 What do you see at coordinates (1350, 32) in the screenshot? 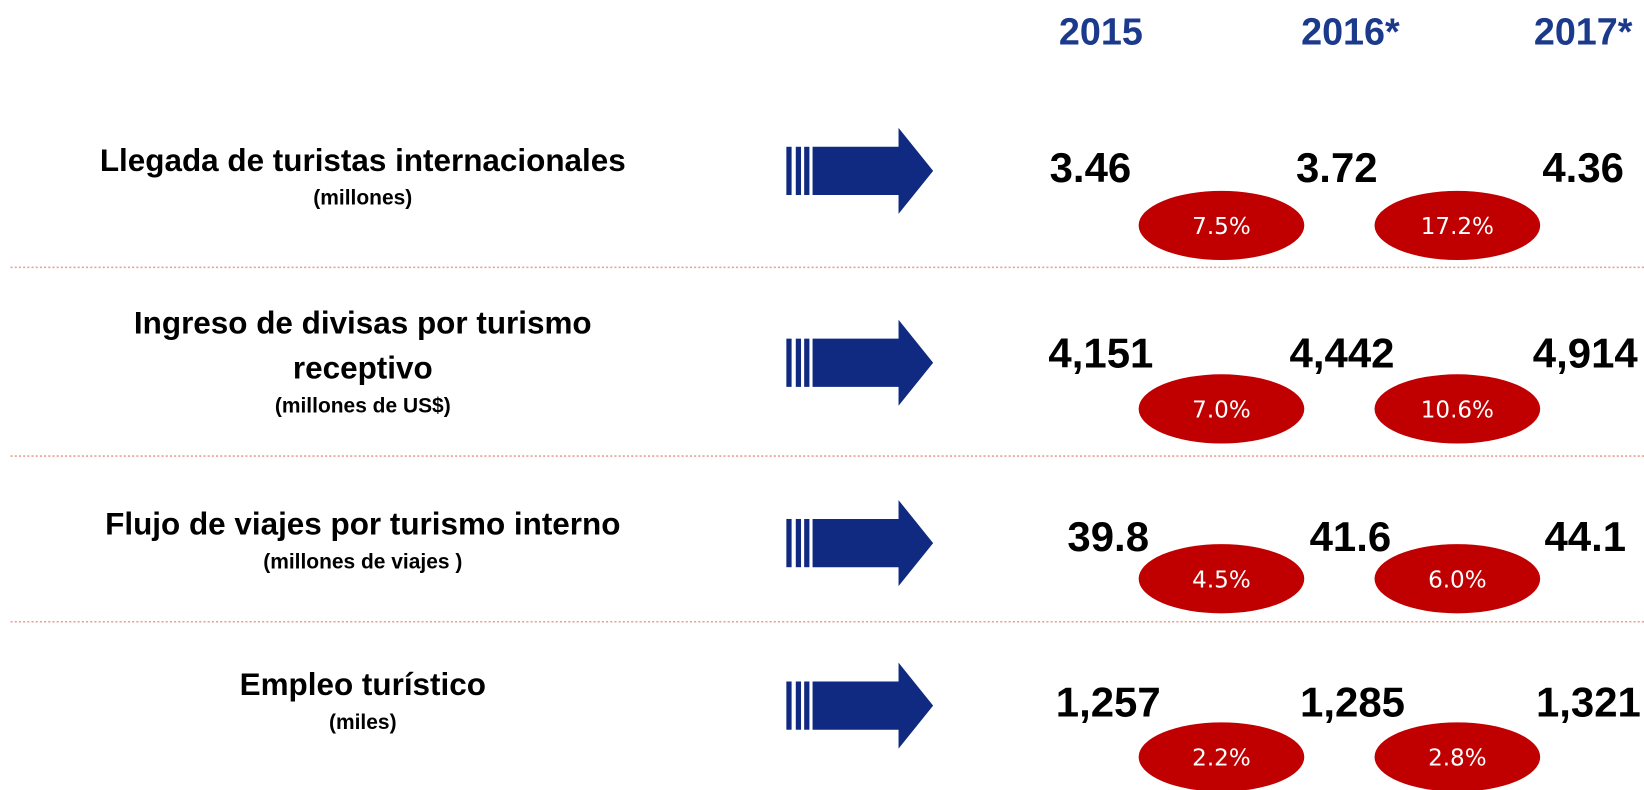
I see `year-header: 2016*` at bounding box center [1350, 32].